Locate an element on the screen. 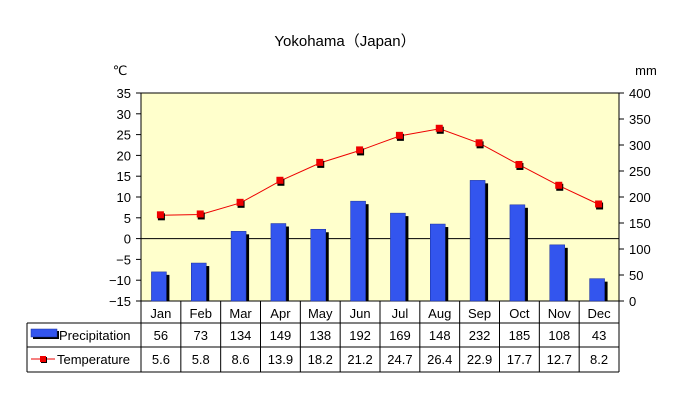 The width and height of the screenshot is (673, 404). precipitation-value: 108 is located at coordinates (559, 335).